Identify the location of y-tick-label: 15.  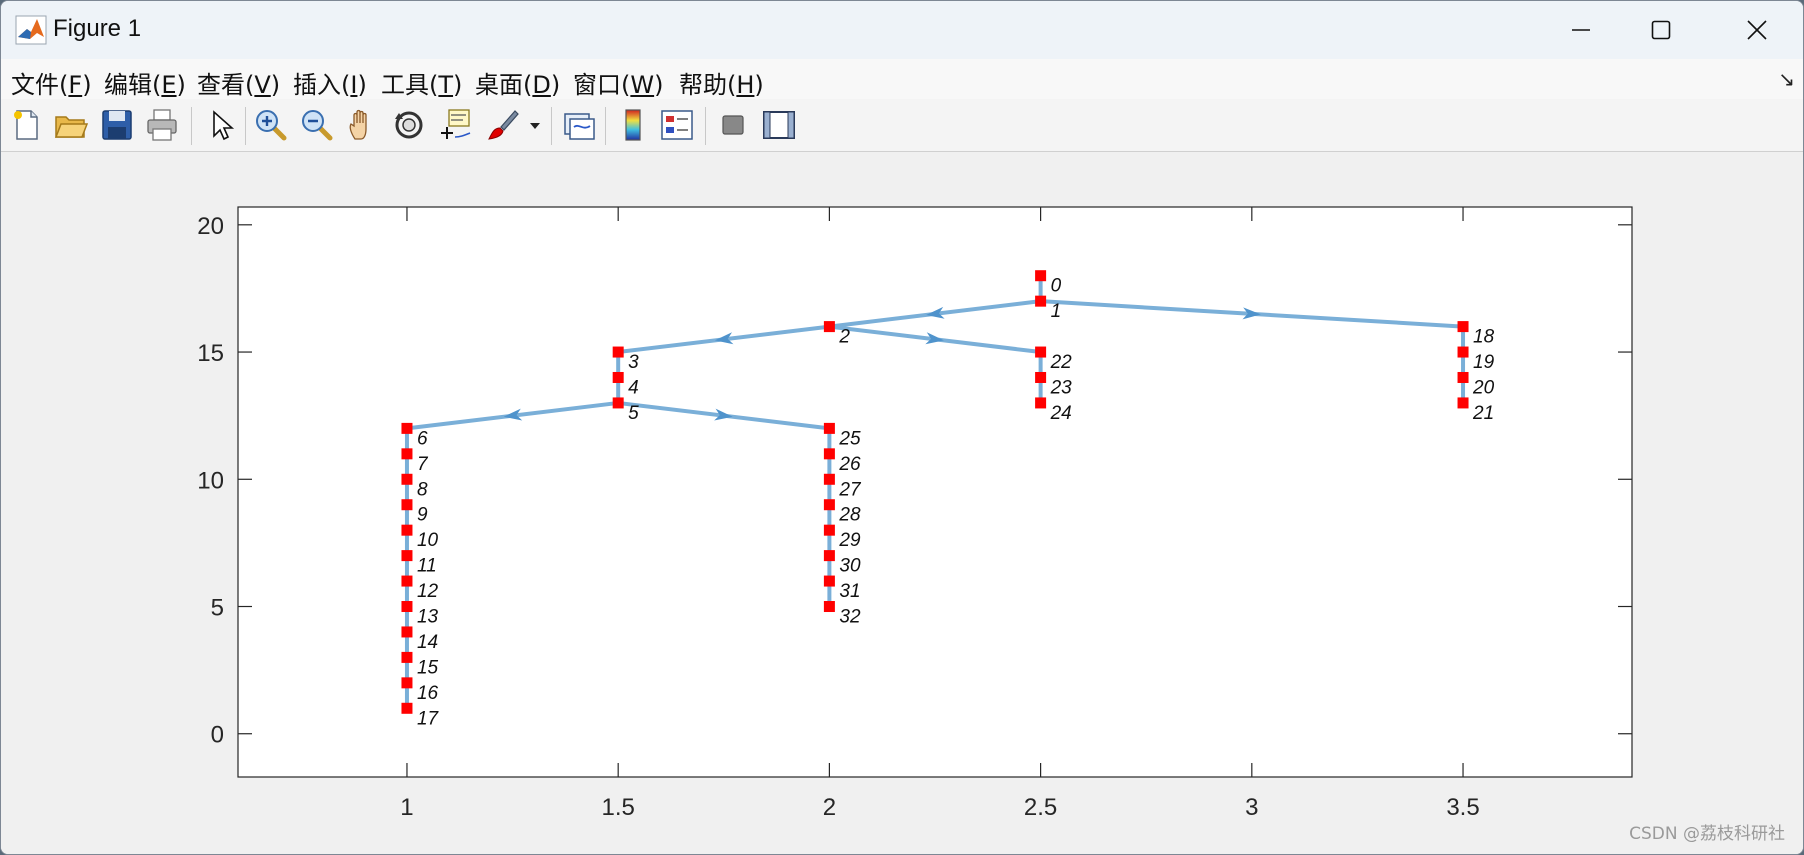
(210, 353).